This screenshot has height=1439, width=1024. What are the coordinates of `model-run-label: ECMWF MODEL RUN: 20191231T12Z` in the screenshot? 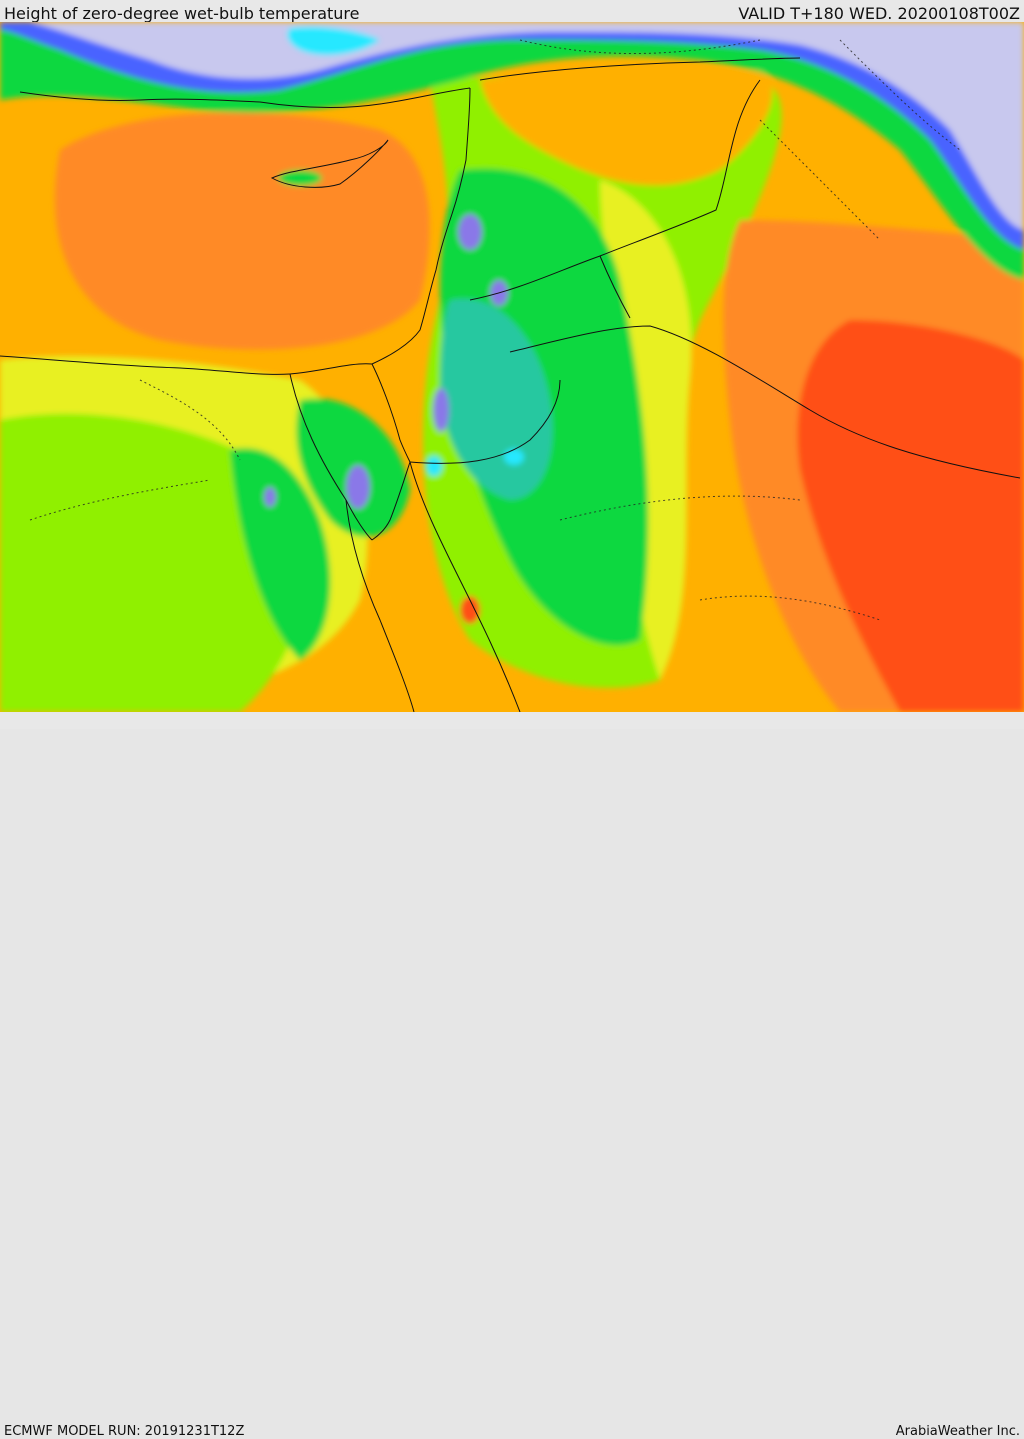 It's located at (124, 1431).